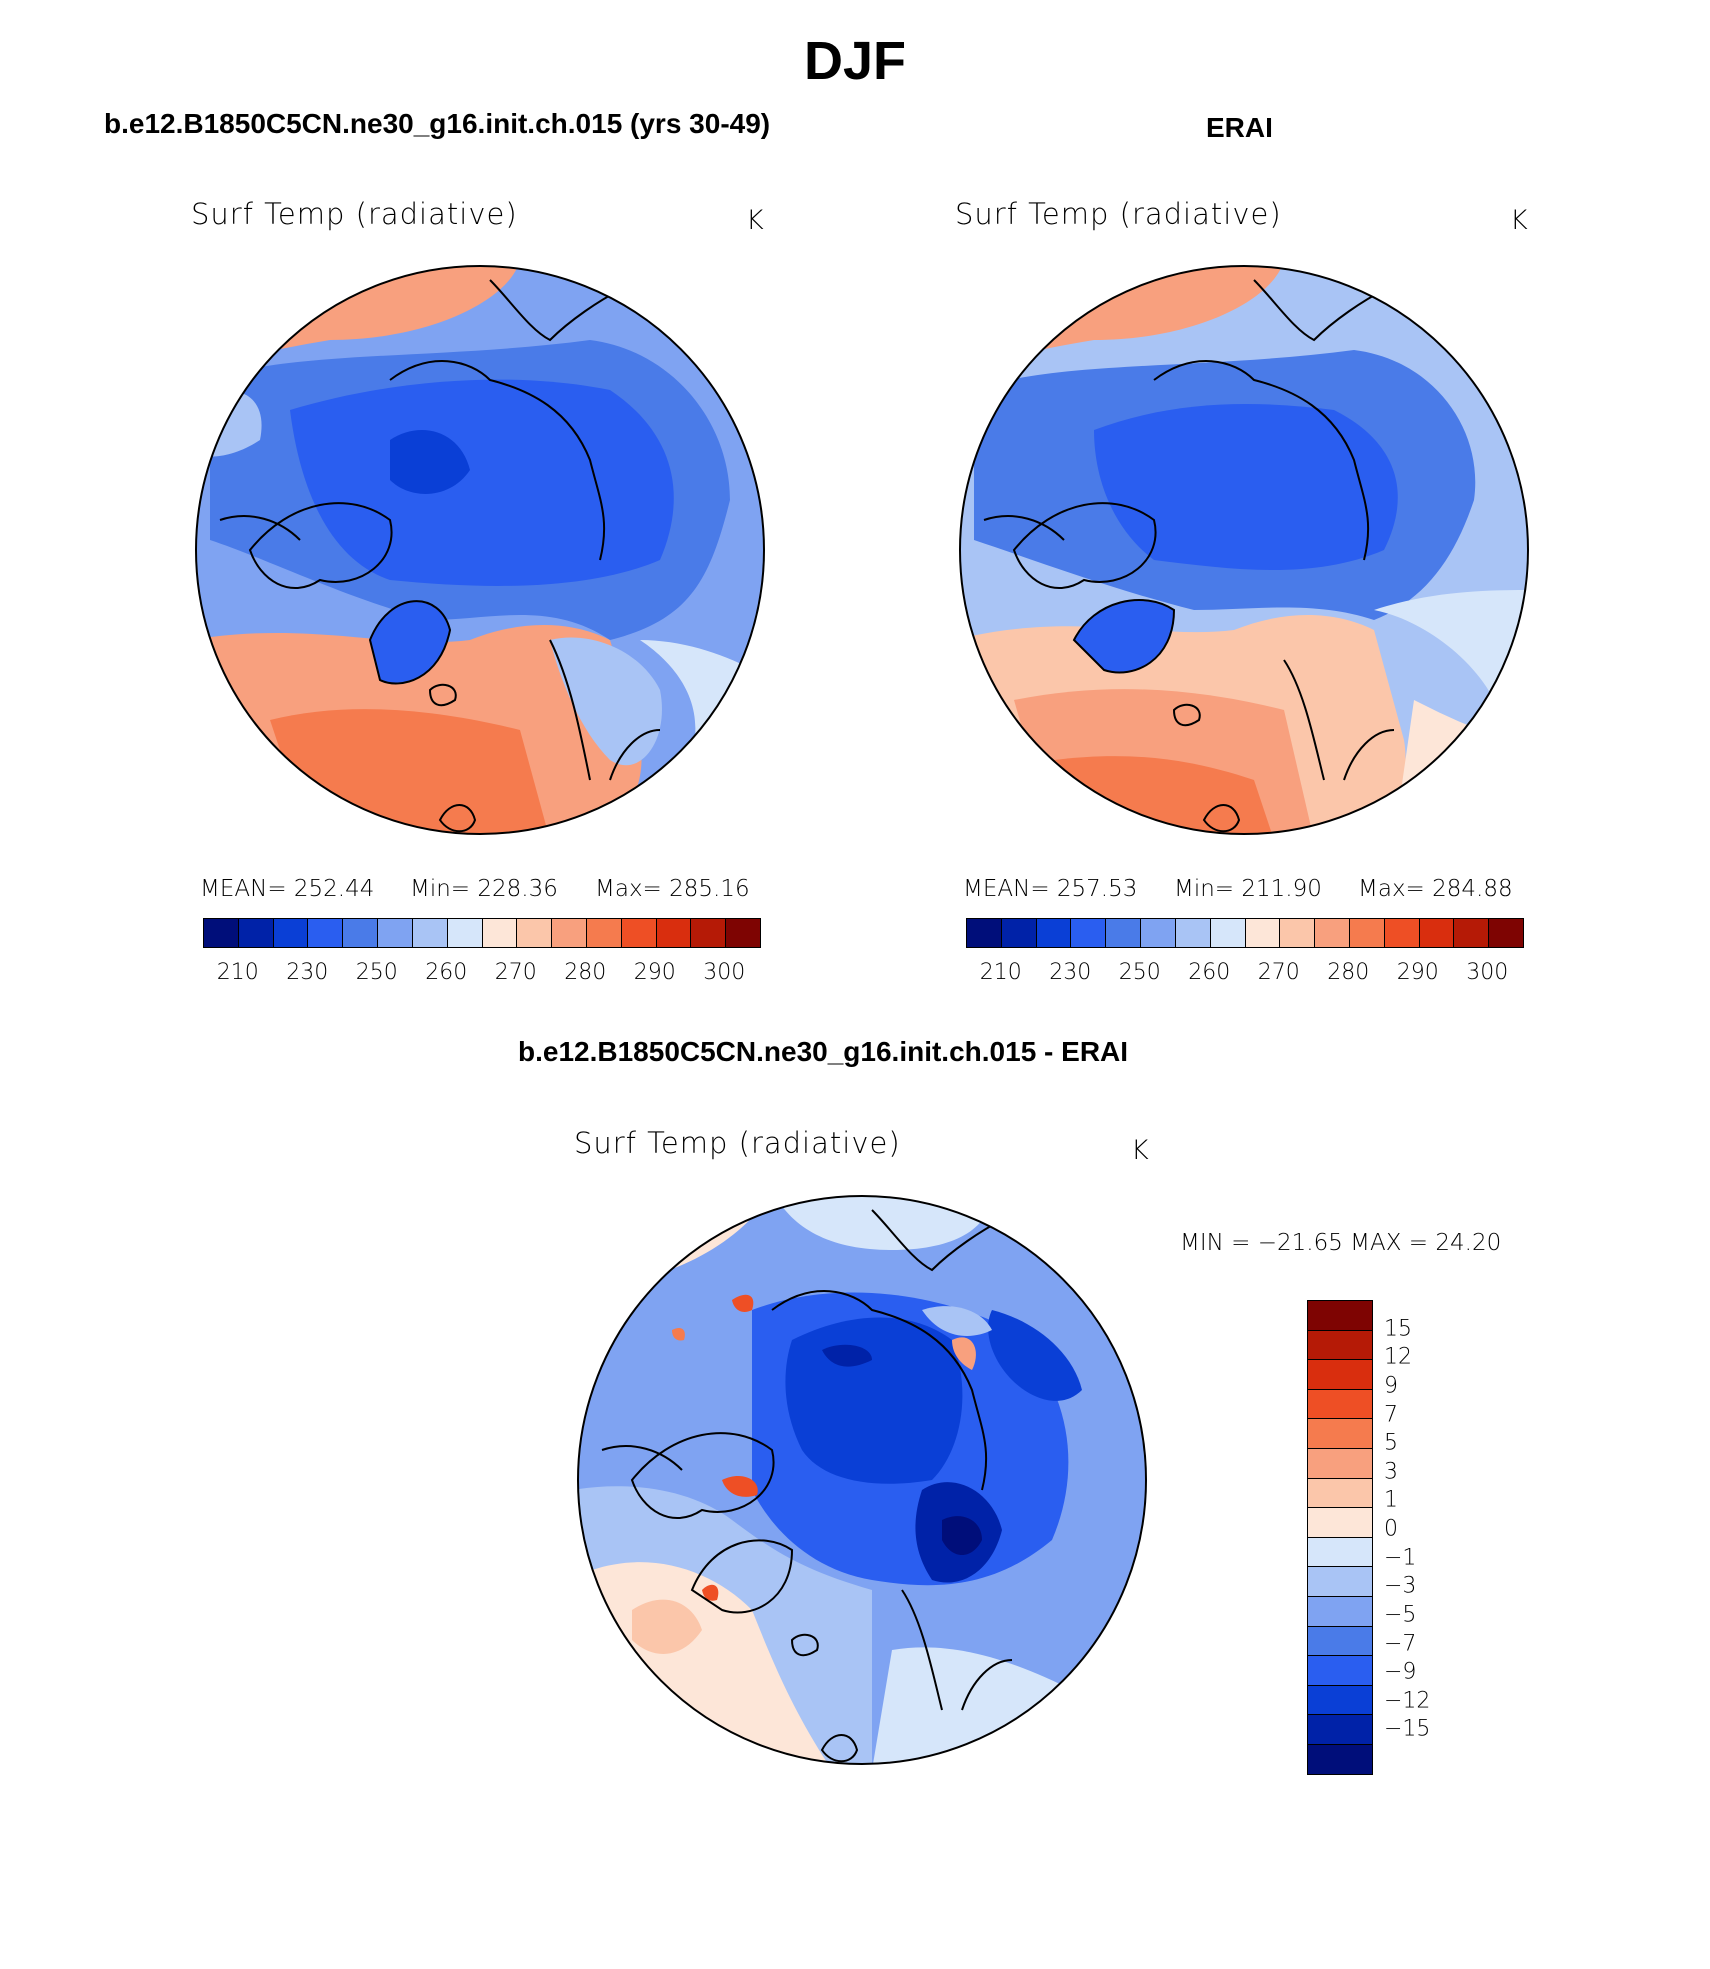 The image size is (1710, 1969). What do you see at coordinates (1407, 1701) in the screenshot?
I see `colorbar-tick-label: −12` at bounding box center [1407, 1701].